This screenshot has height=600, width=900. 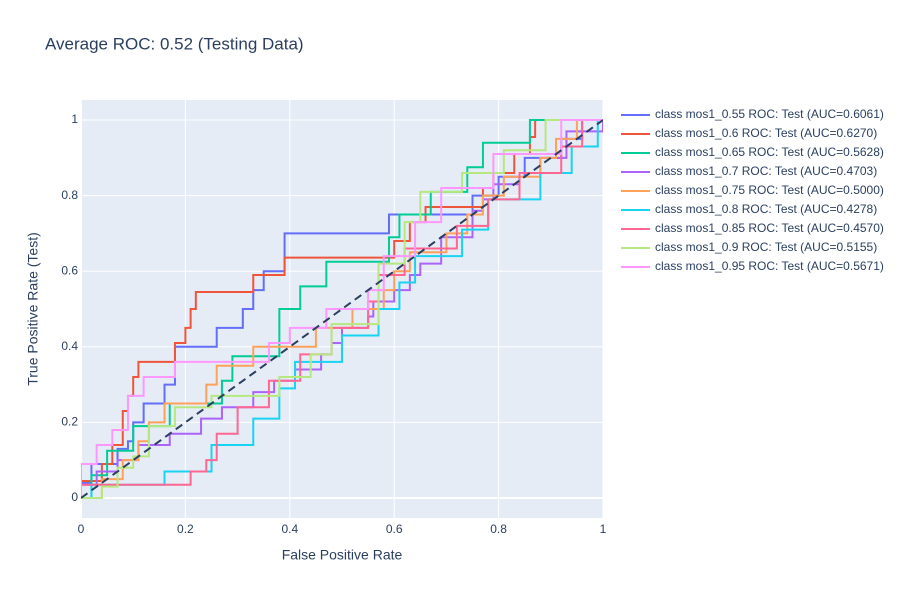 What do you see at coordinates (766, 247) in the screenshot?
I see `legend-label: class mos1_0.9 ROC: Test (AUC=0.5155)` at bounding box center [766, 247].